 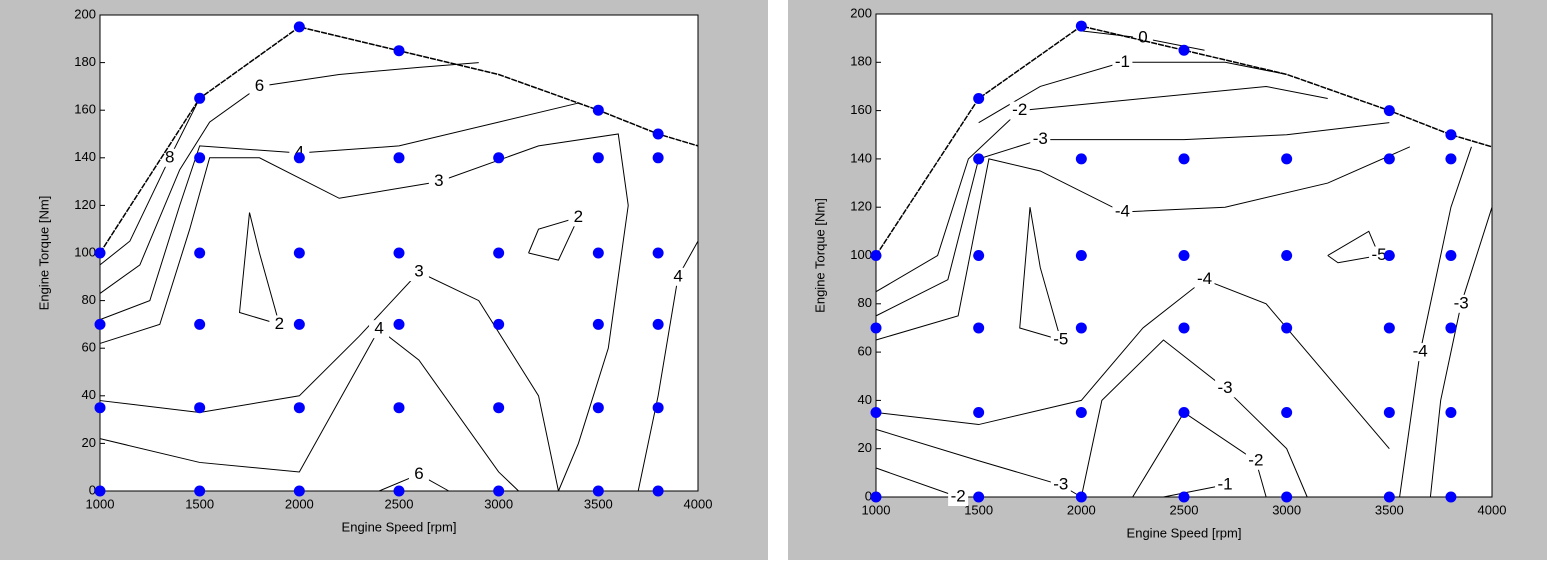 What do you see at coordinates (819, 255) in the screenshot?
I see `y-axis-label: Engine Torque [Nm]` at bounding box center [819, 255].